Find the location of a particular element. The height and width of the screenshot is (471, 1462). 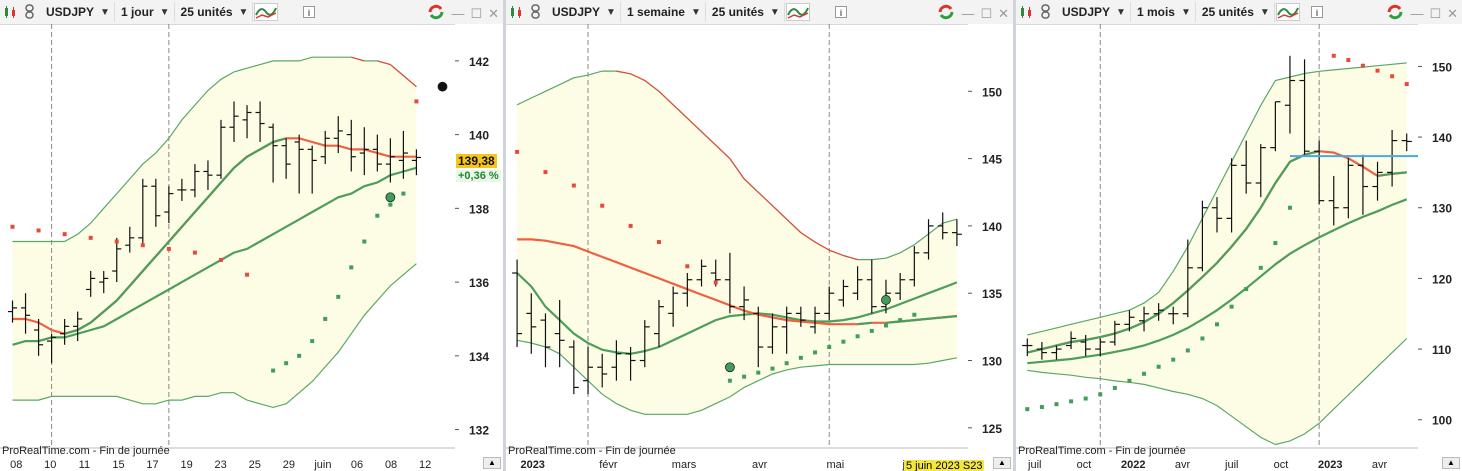

price-axis is located at coordinates (1440, 247).